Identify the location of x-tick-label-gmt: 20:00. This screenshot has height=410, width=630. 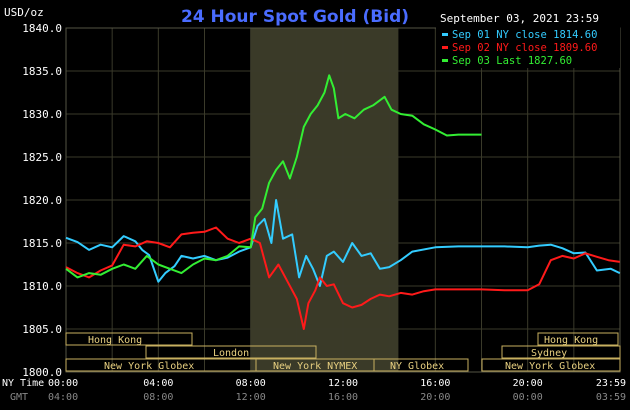
(435, 397).